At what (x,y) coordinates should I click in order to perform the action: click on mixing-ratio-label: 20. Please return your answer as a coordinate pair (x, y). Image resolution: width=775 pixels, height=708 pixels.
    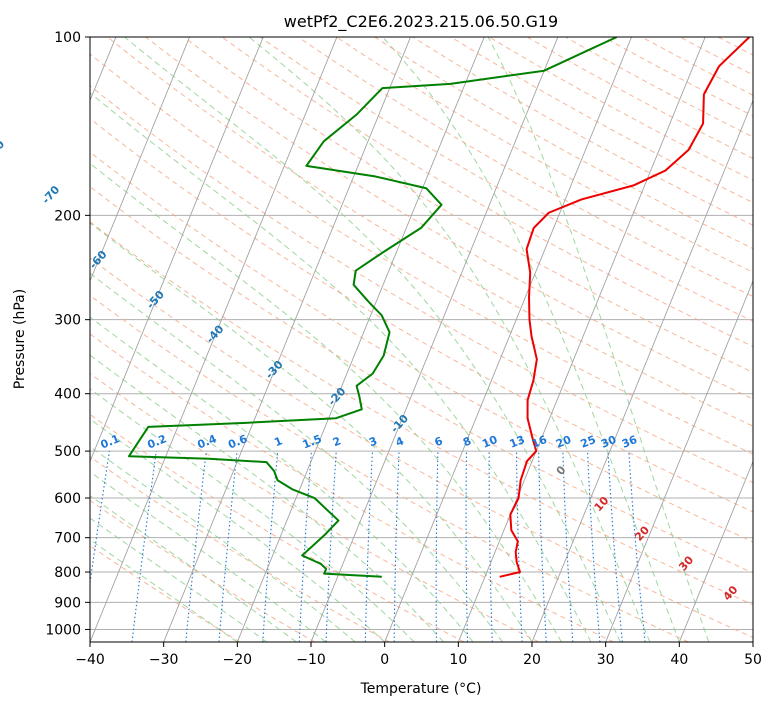
    Looking at the image, I should click on (563, 442).